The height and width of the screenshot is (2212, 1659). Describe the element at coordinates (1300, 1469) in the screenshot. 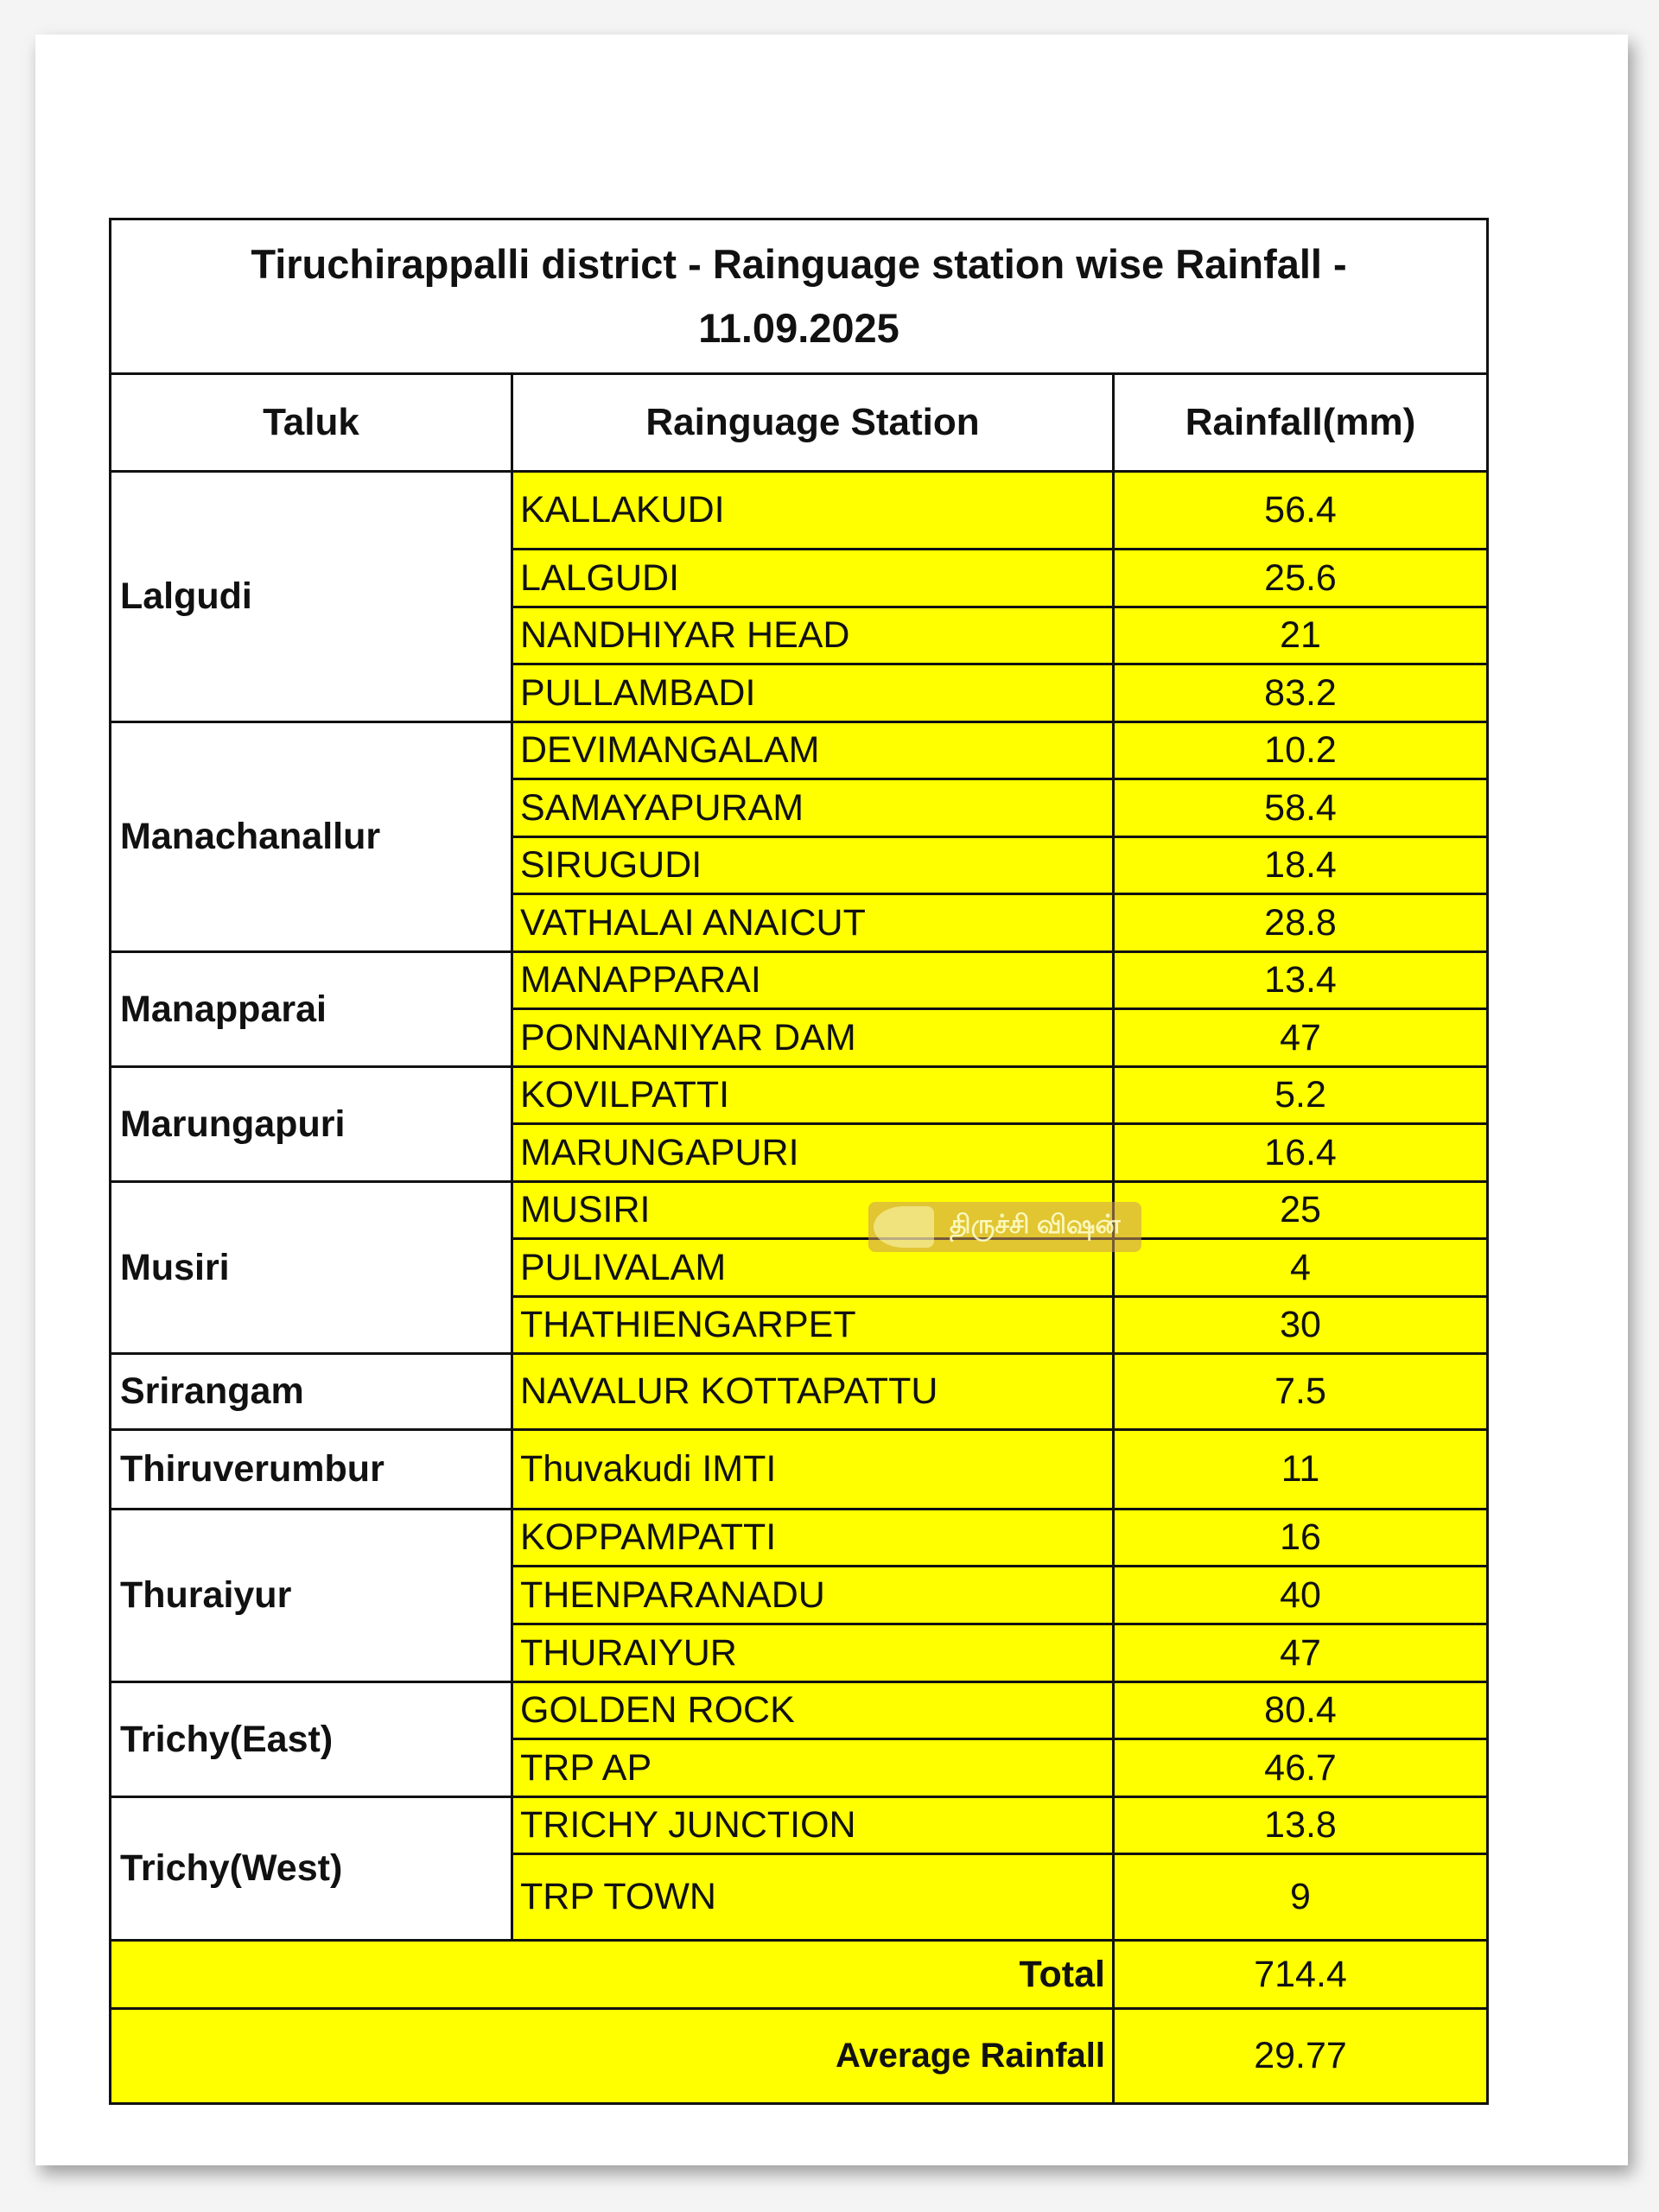

I see `rainfall-cell: 11` at that location.